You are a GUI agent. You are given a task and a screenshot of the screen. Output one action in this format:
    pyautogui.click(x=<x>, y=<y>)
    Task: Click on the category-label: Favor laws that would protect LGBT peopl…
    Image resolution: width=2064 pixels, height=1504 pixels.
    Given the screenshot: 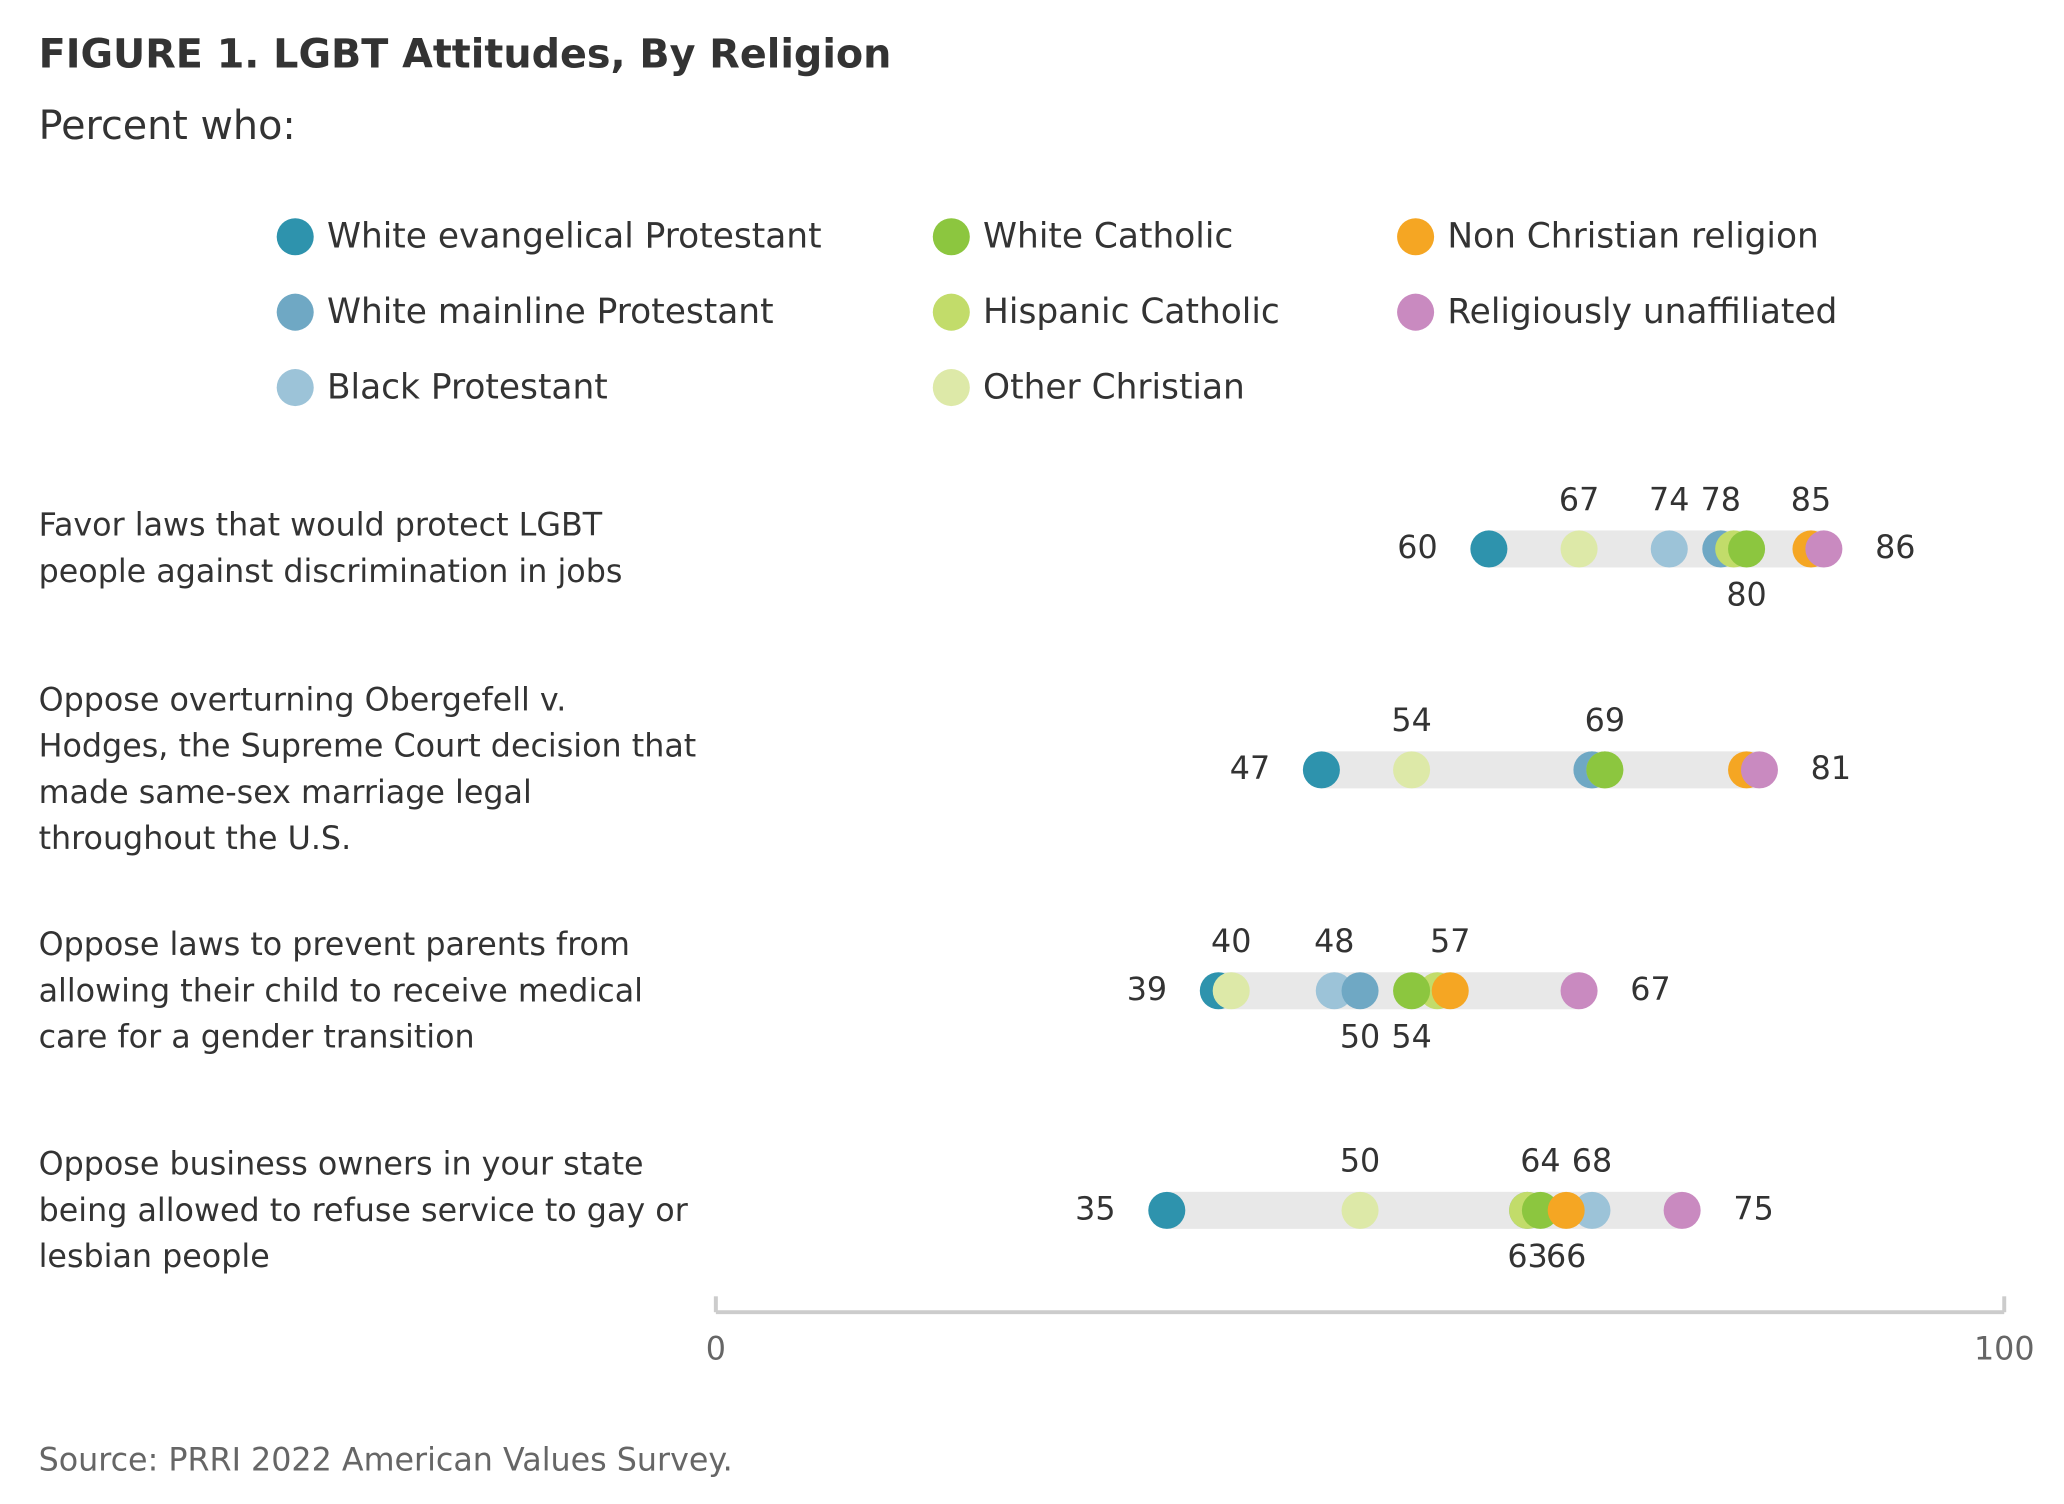 What is the action you would take?
    pyautogui.click(x=330, y=548)
    